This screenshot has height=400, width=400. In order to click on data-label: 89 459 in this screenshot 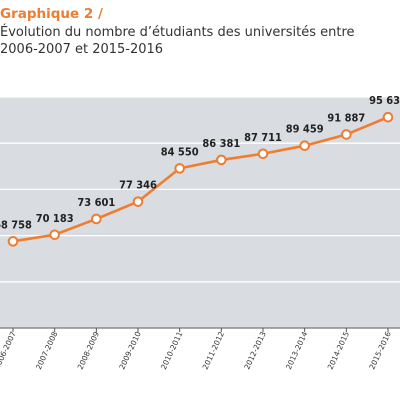, I will do `click(305, 129)`.